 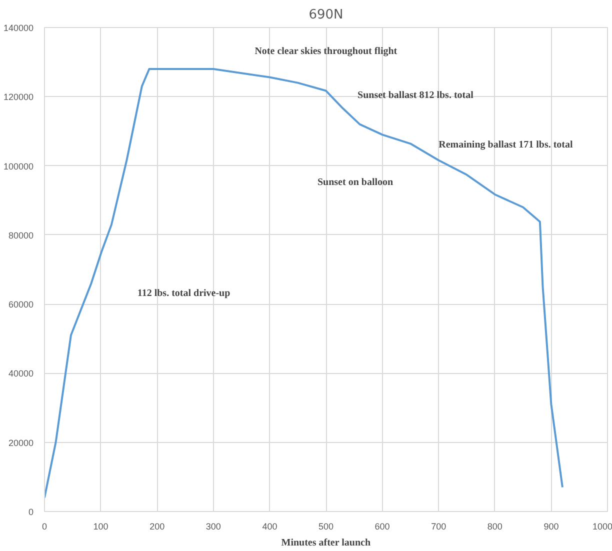 I want to click on y-tick-label: 120000, so click(x=18, y=97).